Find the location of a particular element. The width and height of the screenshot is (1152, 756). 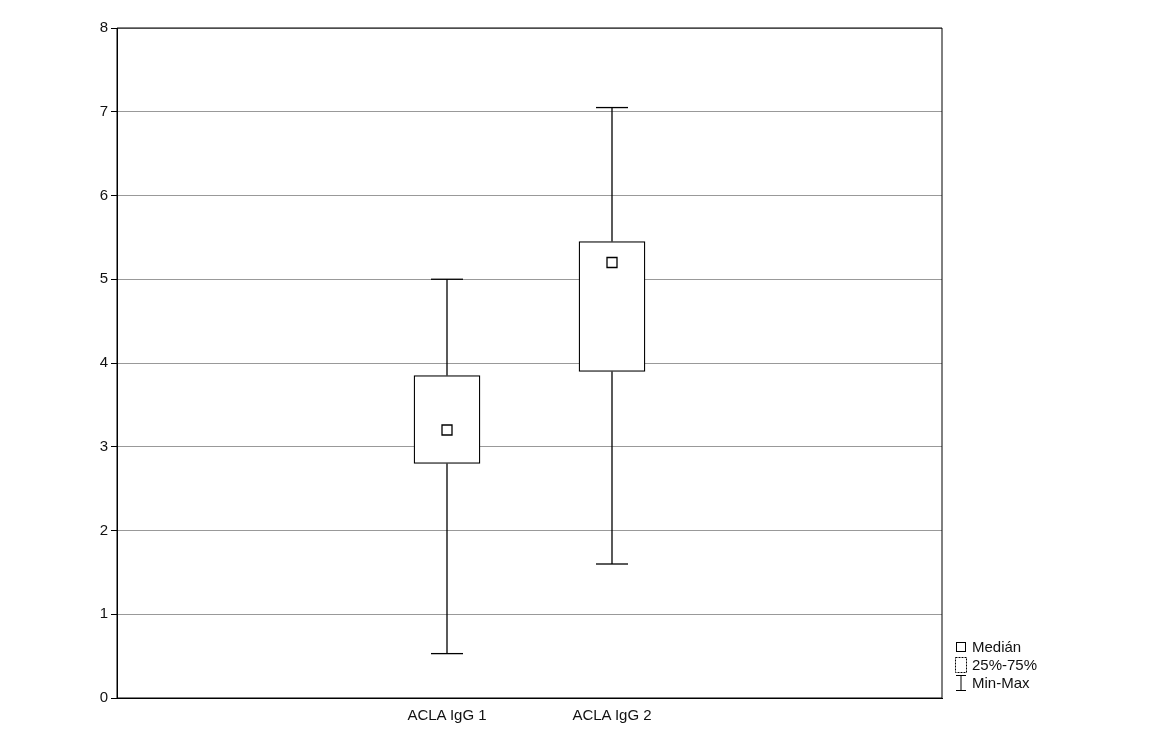

y-tick-label: 7 is located at coordinates (103, 110).